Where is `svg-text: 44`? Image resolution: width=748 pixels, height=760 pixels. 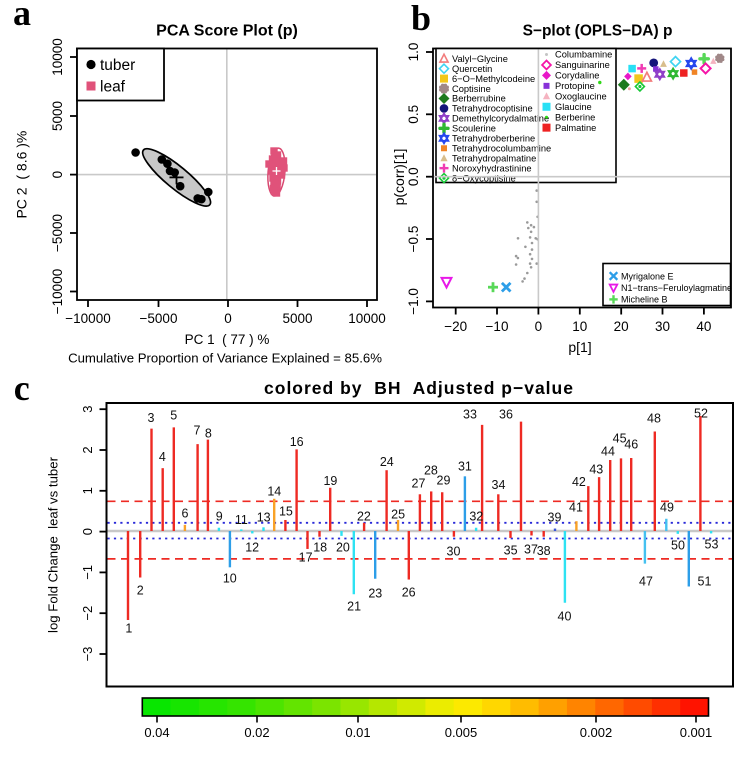
svg-text: 44 is located at coordinates (608, 452).